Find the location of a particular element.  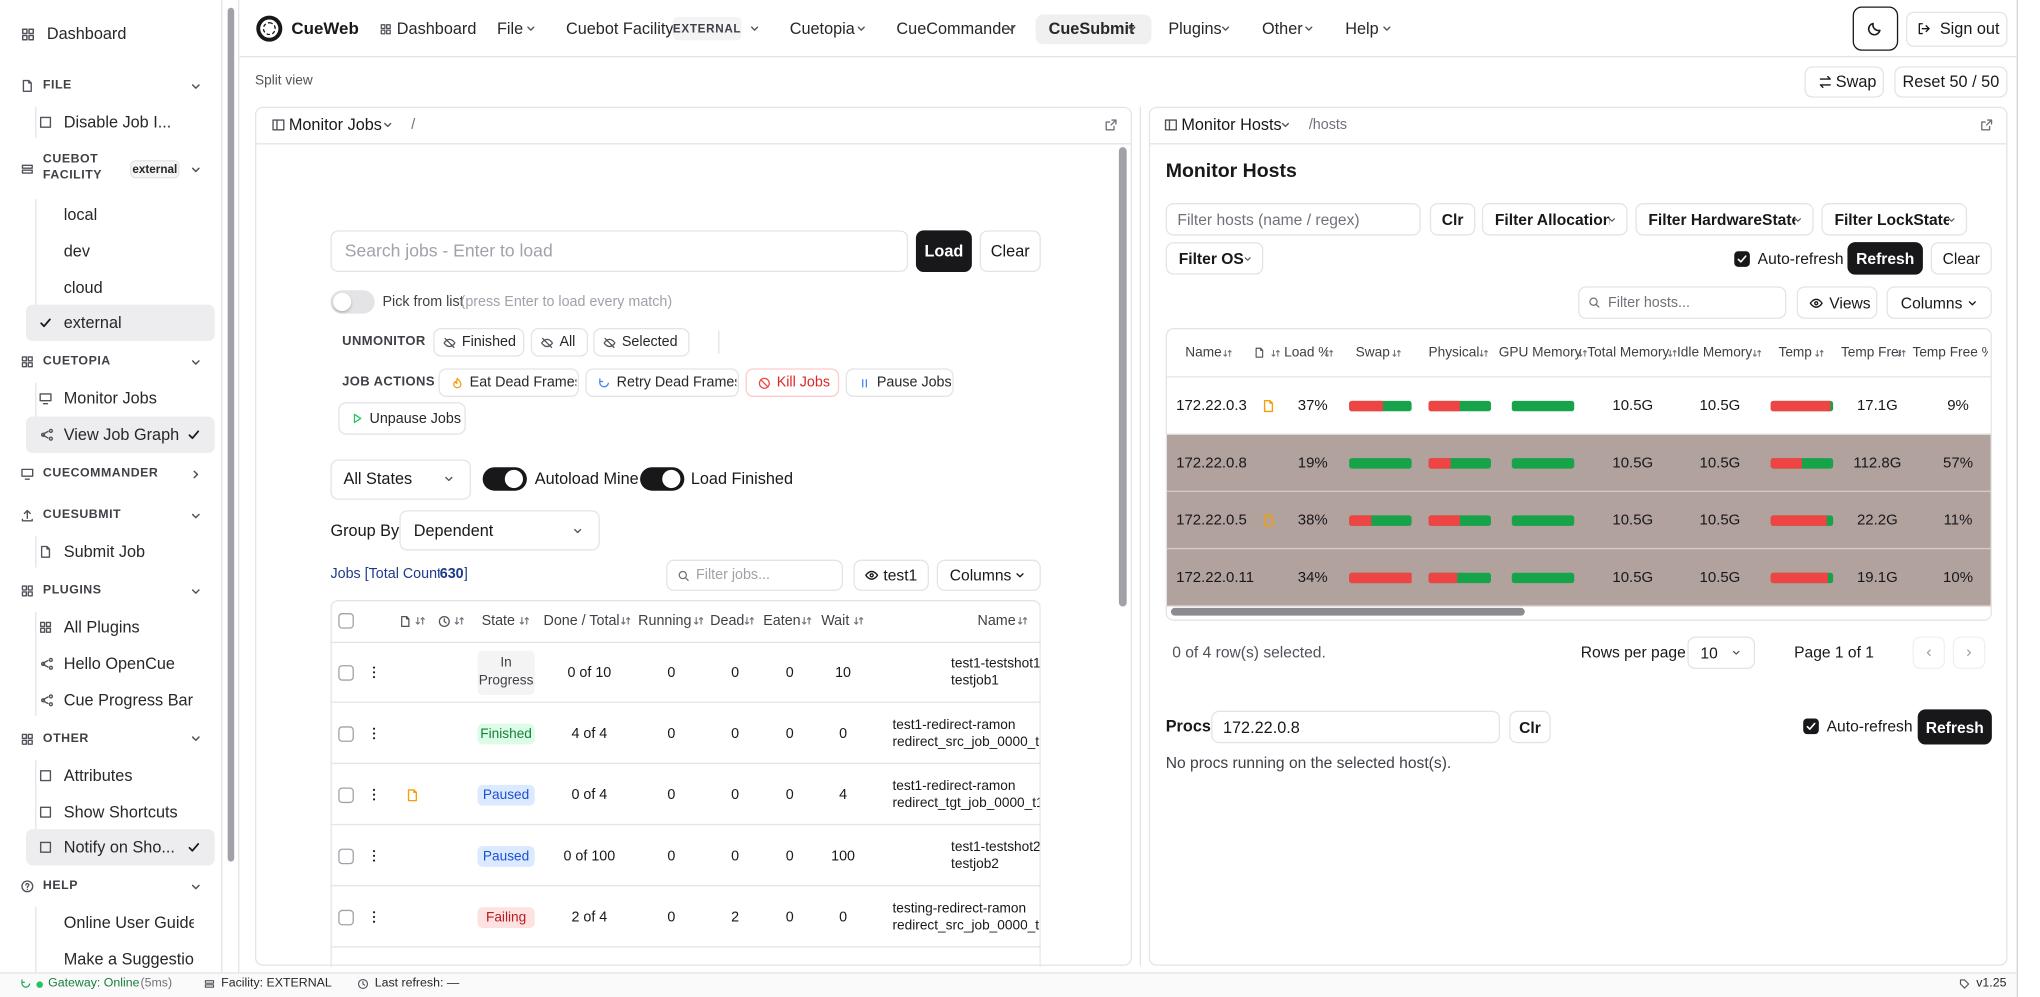

nav-item: Cuetopia is located at coordinates (822, 28).